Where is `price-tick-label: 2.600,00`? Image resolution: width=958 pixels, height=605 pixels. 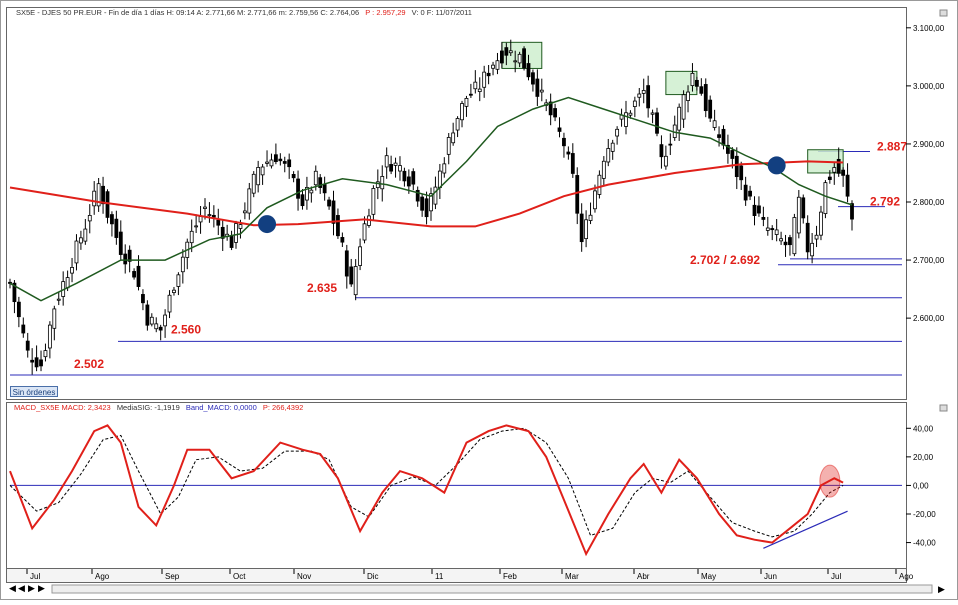 price-tick-label: 2.600,00 is located at coordinates (929, 318).